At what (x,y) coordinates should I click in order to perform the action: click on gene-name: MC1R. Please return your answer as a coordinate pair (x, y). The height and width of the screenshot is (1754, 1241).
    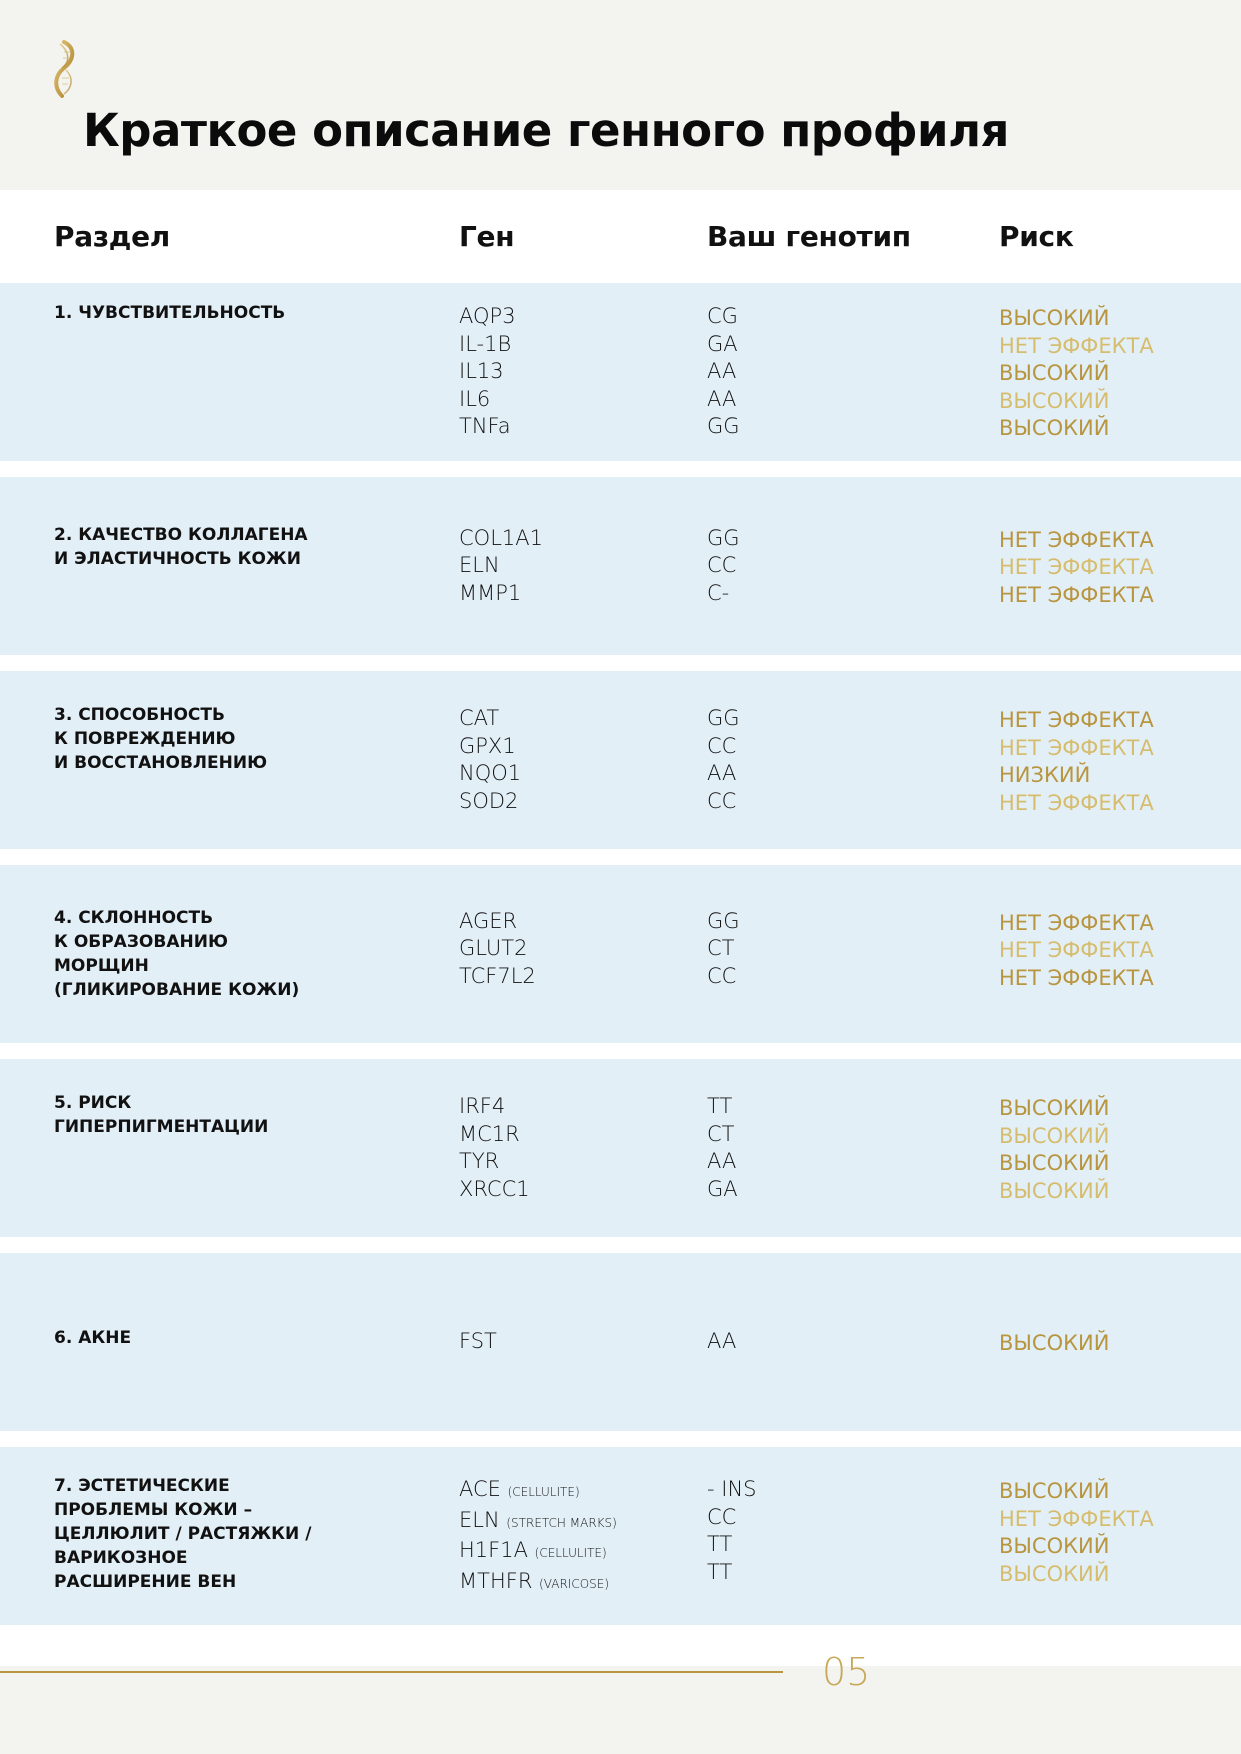
    Looking at the image, I should click on (494, 1135).